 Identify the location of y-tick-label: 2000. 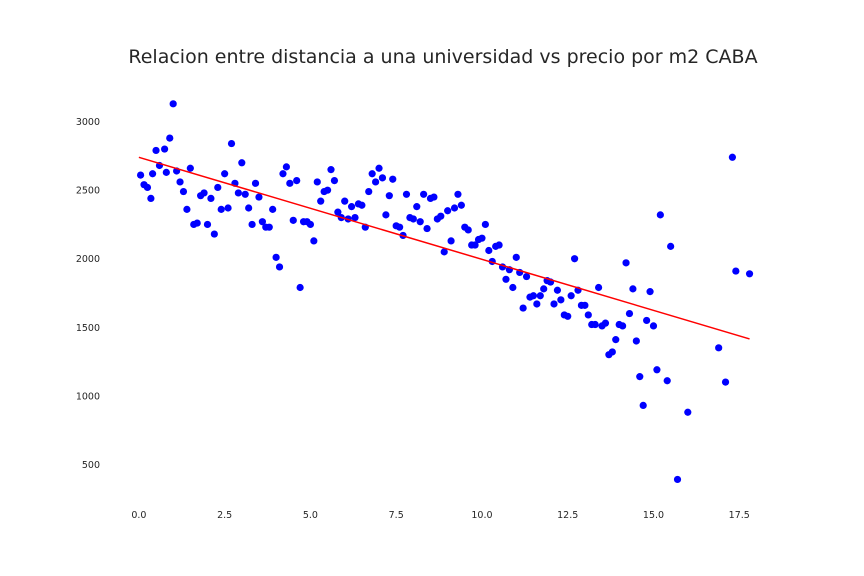
(88, 259).